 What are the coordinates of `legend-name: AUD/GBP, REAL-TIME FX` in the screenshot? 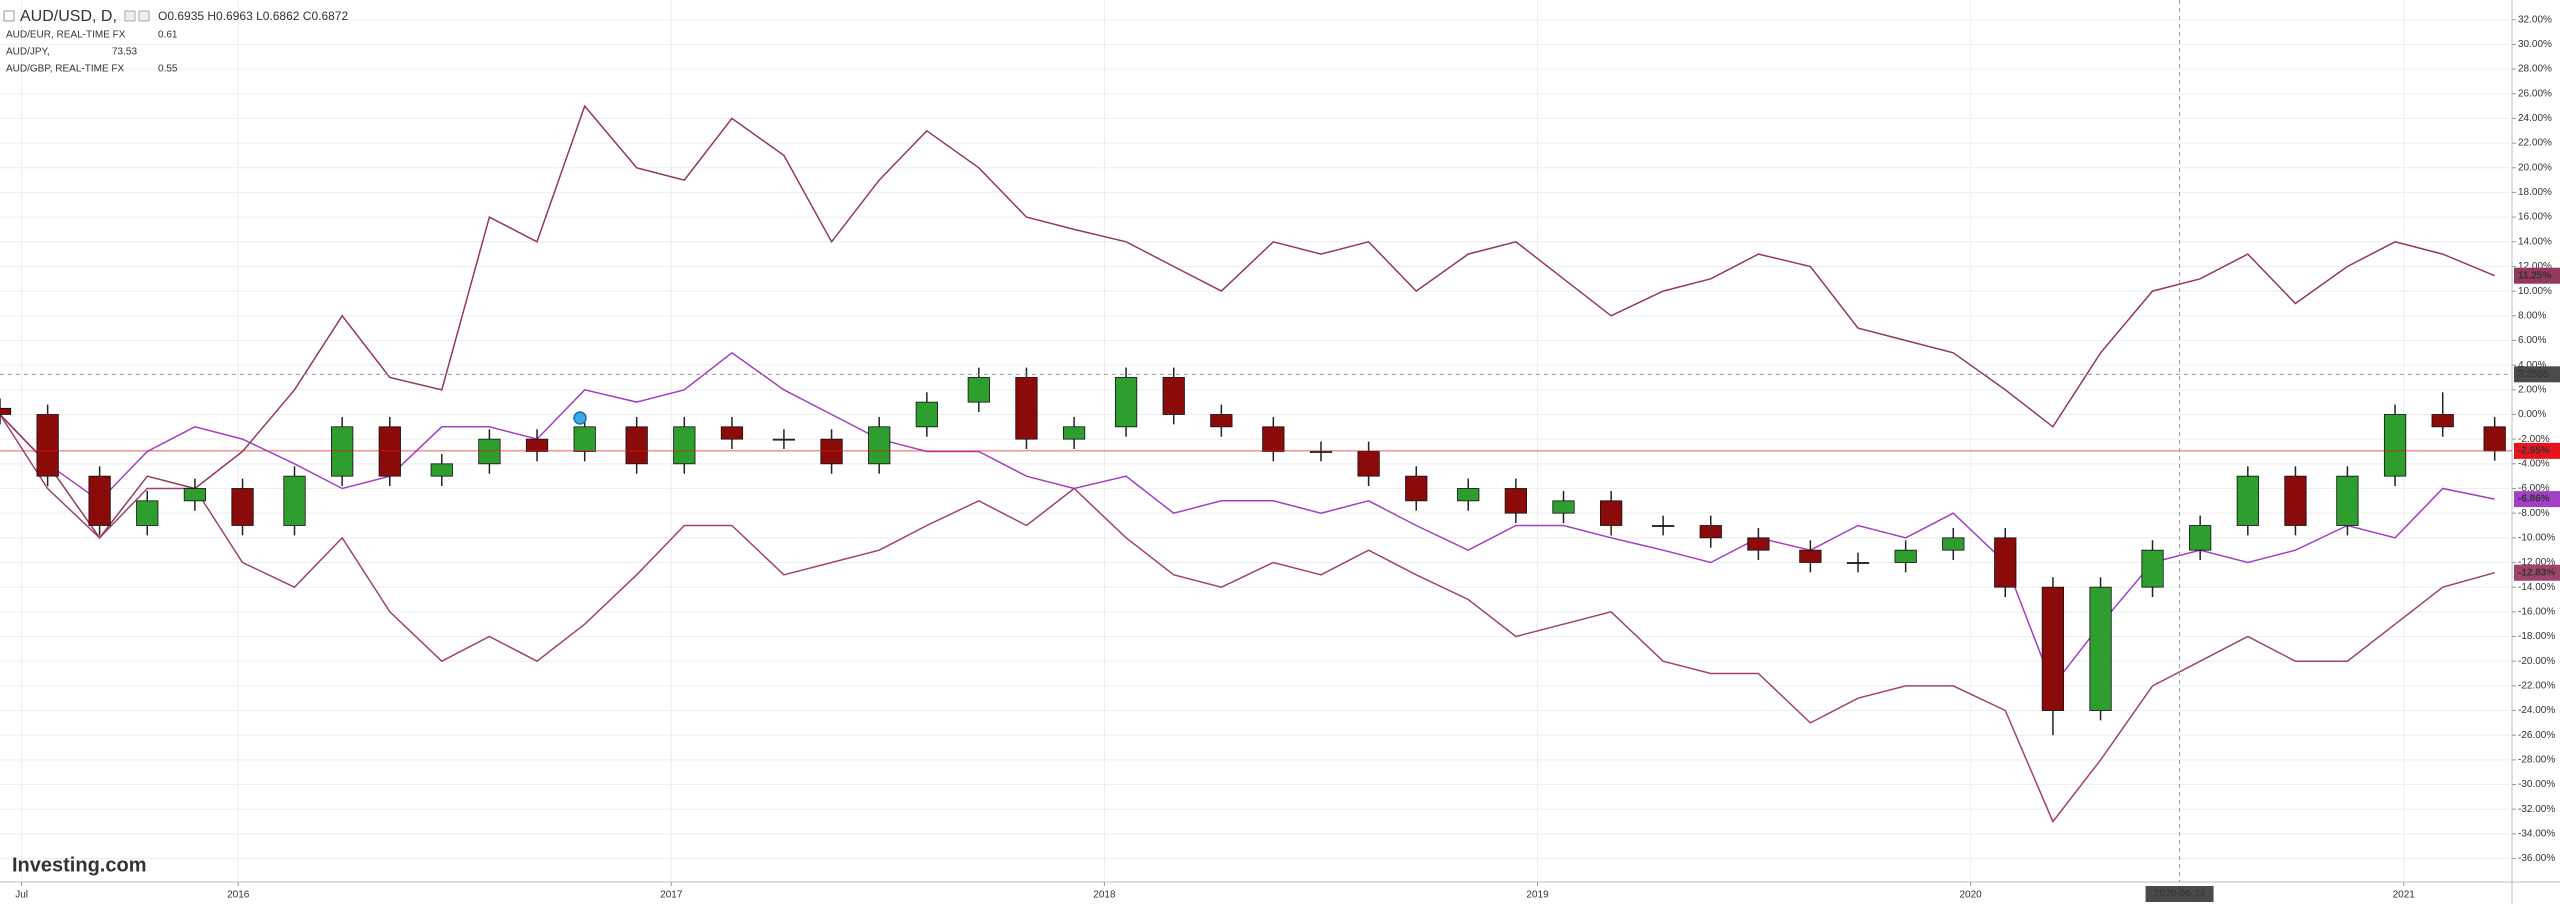 It's located at (65, 69).